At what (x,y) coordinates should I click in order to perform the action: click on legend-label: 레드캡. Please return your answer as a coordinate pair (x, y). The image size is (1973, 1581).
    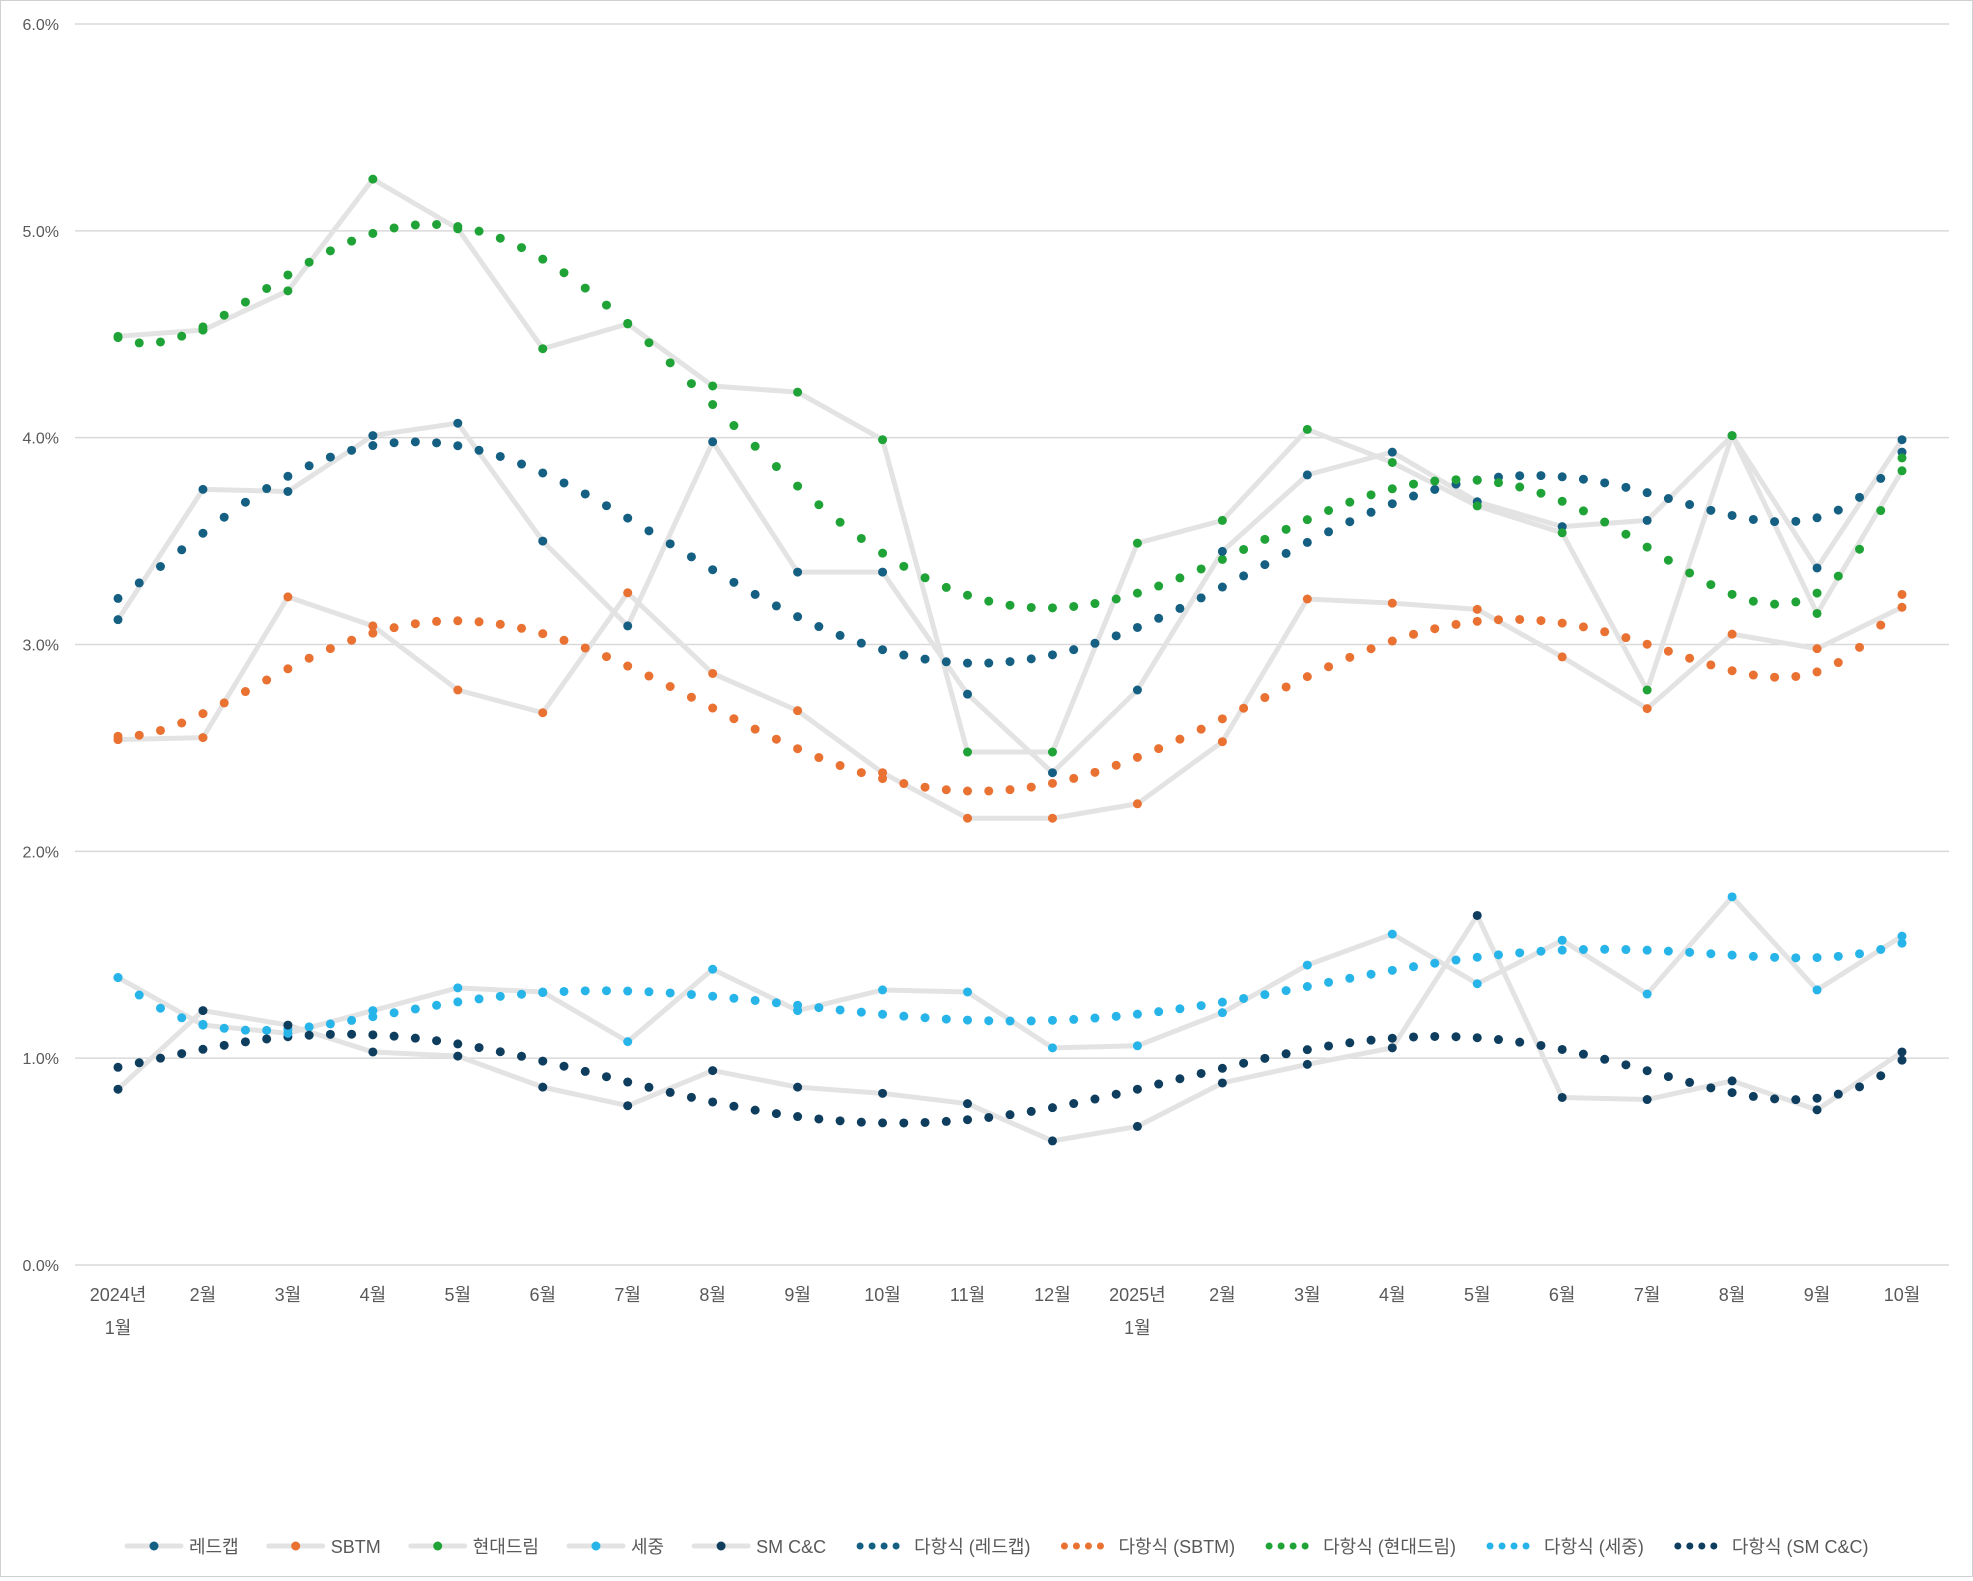
    Looking at the image, I should click on (214, 1547).